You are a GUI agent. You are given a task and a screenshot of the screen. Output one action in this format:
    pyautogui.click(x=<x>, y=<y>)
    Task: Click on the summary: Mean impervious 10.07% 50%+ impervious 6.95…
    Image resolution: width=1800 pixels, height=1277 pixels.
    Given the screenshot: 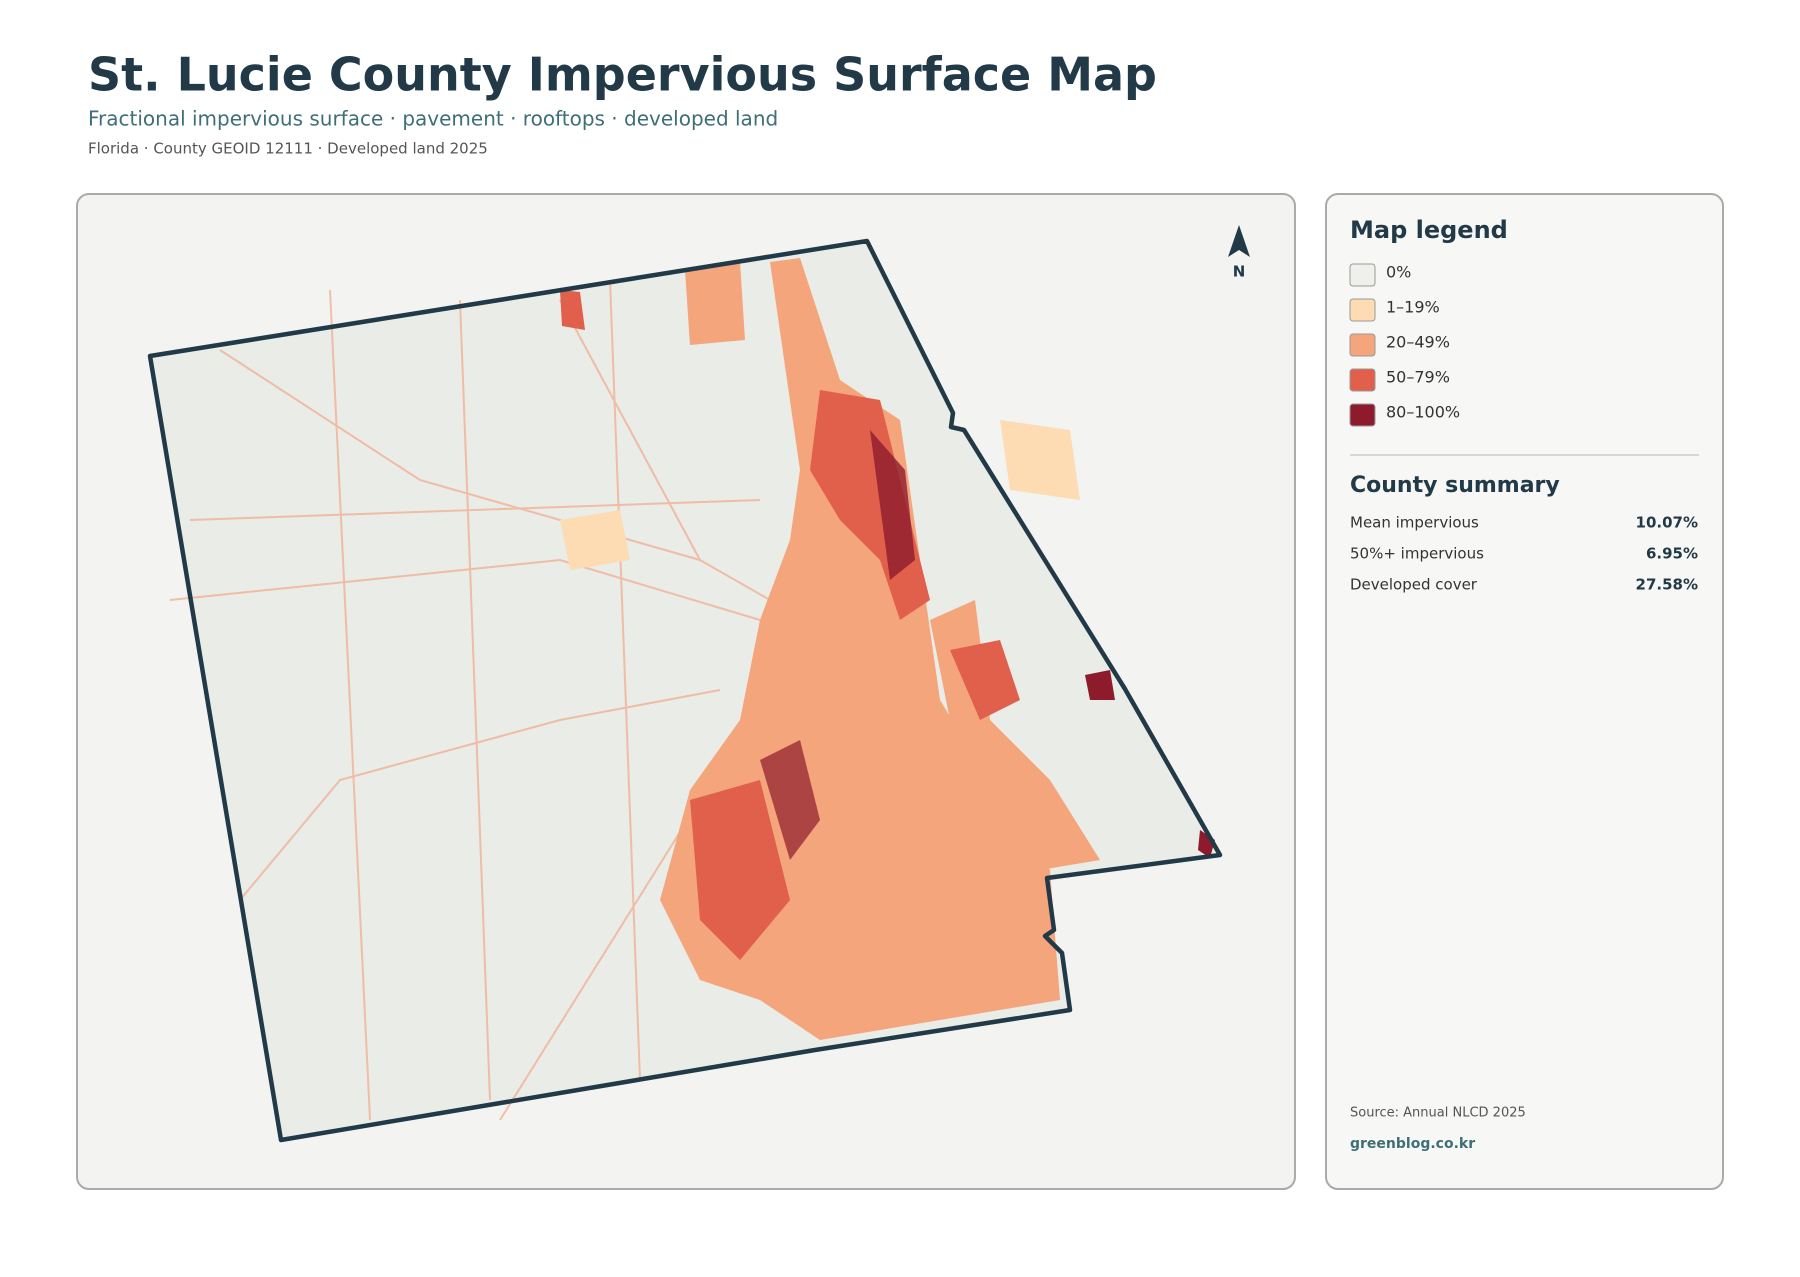 What is the action you would take?
    pyautogui.click(x=1524, y=554)
    